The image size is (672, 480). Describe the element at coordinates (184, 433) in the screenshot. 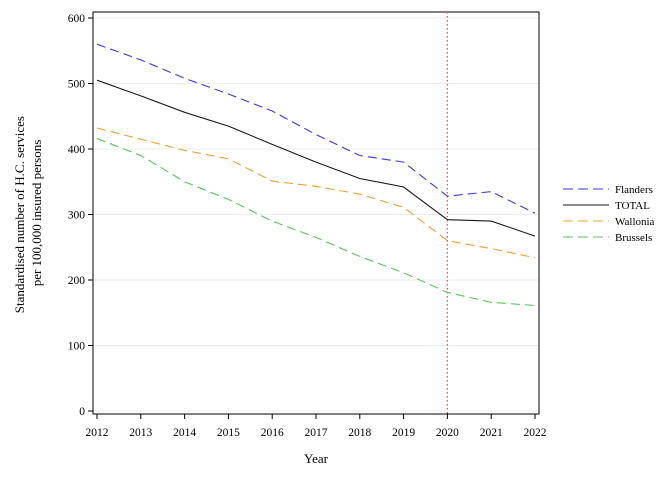

I see `x-tick-label: 2014` at that location.